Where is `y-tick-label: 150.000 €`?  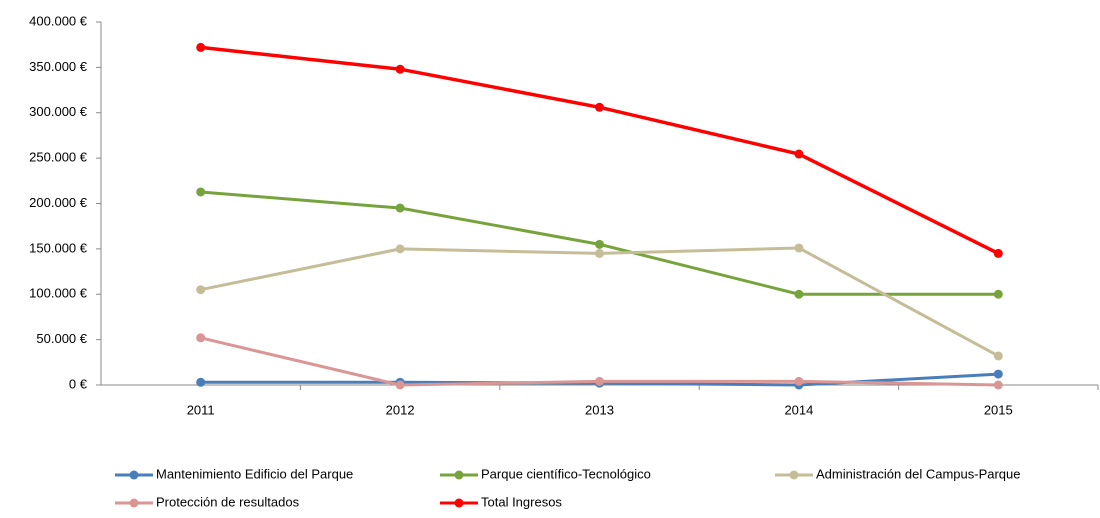
y-tick-label: 150.000 € is located at coordinates (58, 247).